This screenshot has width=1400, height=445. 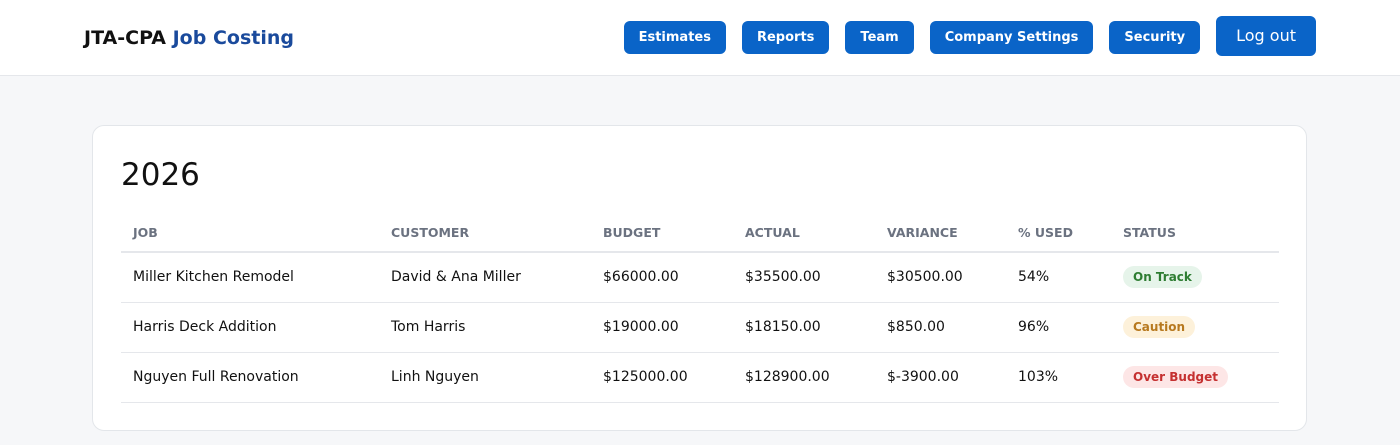 What do you see at coordinates (1011, 37) in the screenshot?
I see `nav-button: Company Settings` at bounding box center [1011, 37].